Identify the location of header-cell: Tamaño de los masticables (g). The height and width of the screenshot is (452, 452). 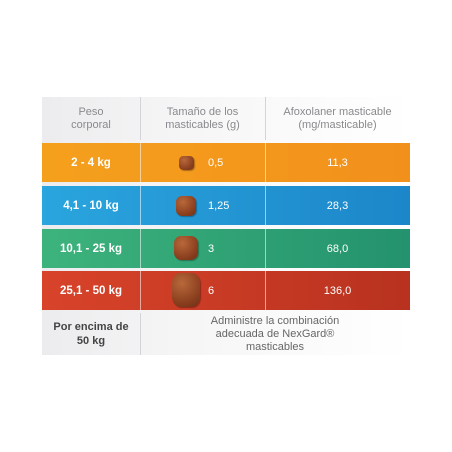
(202, 118).